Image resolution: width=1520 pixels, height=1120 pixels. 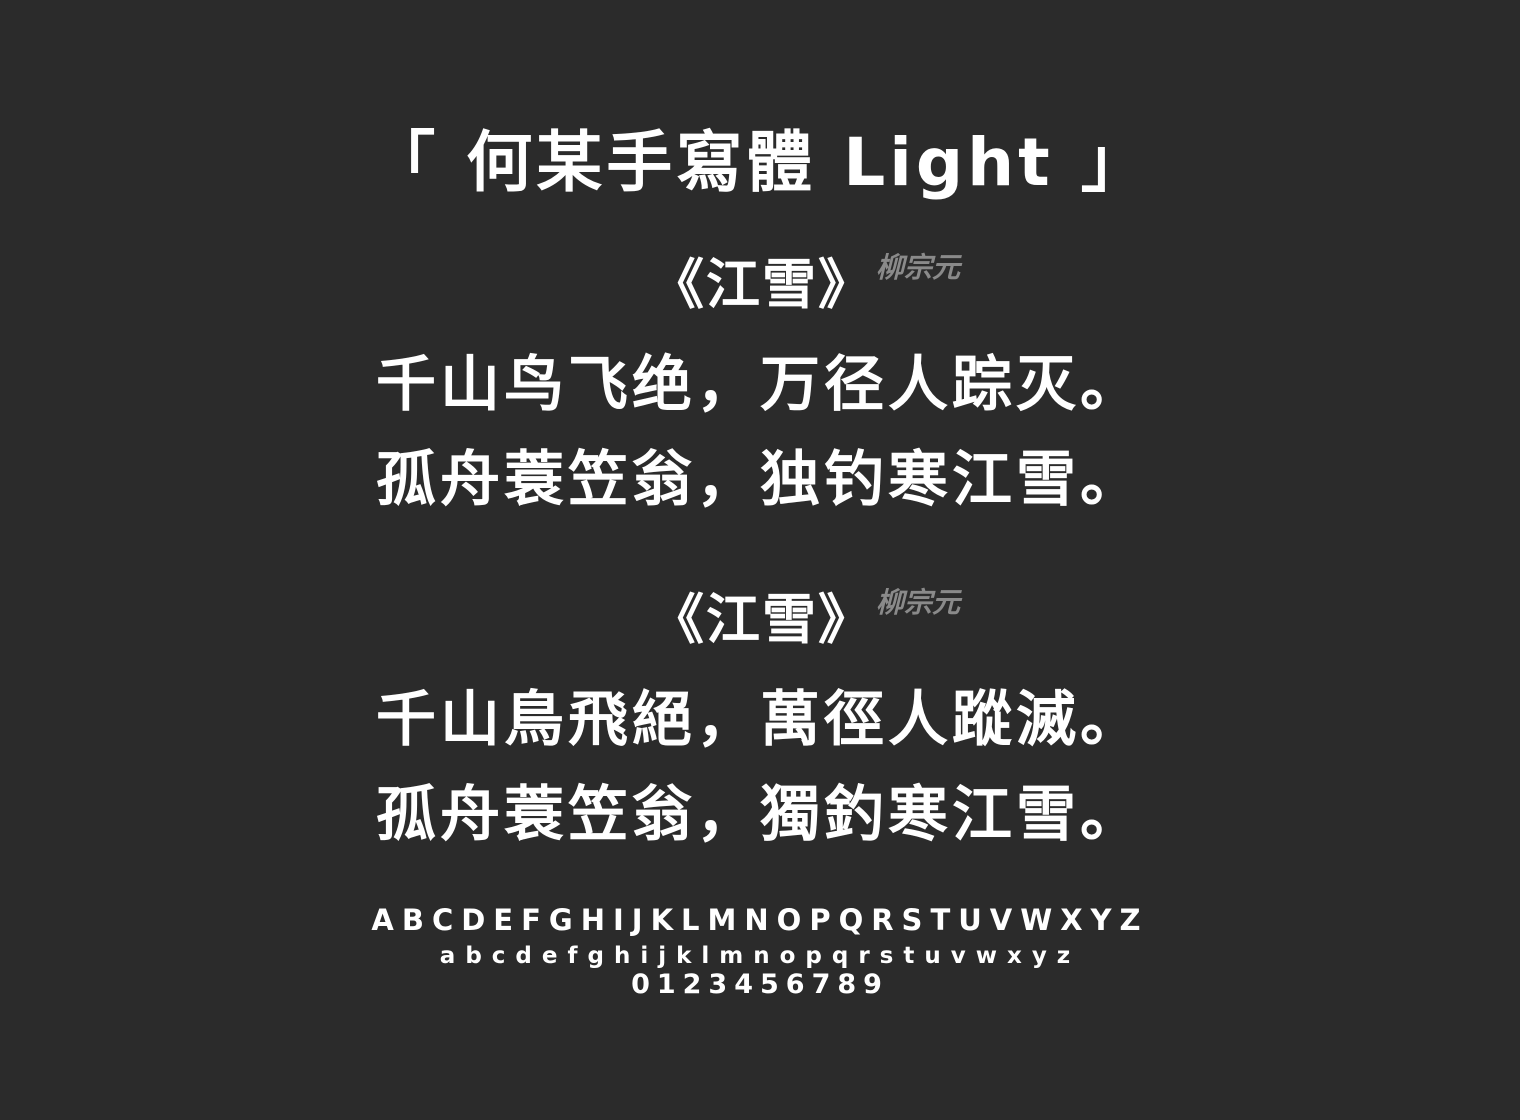 What do you see at coordinates (760, 920) in the screenshot?
I see `uppercase-alphabet: ABCDEFGHIJKLMNOPQRSTUVWXYZ` at bounding box center [760, 920].